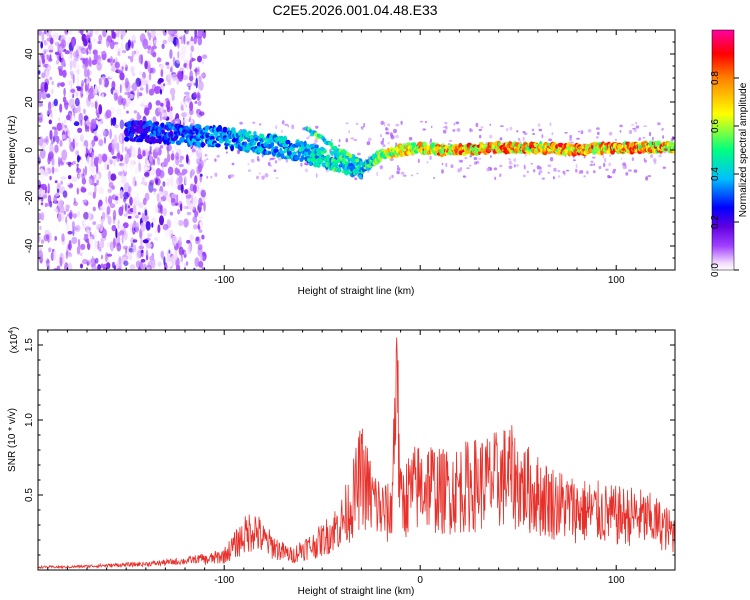 The height and width of the screenshot is (600, 750). Describe the element at coordinates (616, 580) in the screenshot. I see `snr-xtick-label: 100` at that location.